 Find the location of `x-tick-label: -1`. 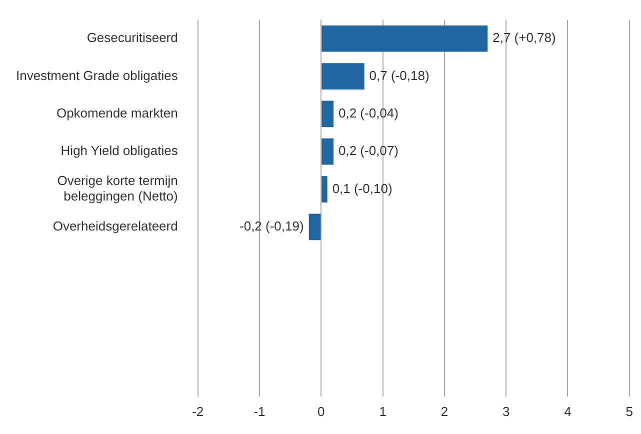

x-tick-label: -1 is located at coordinates (260, 411).